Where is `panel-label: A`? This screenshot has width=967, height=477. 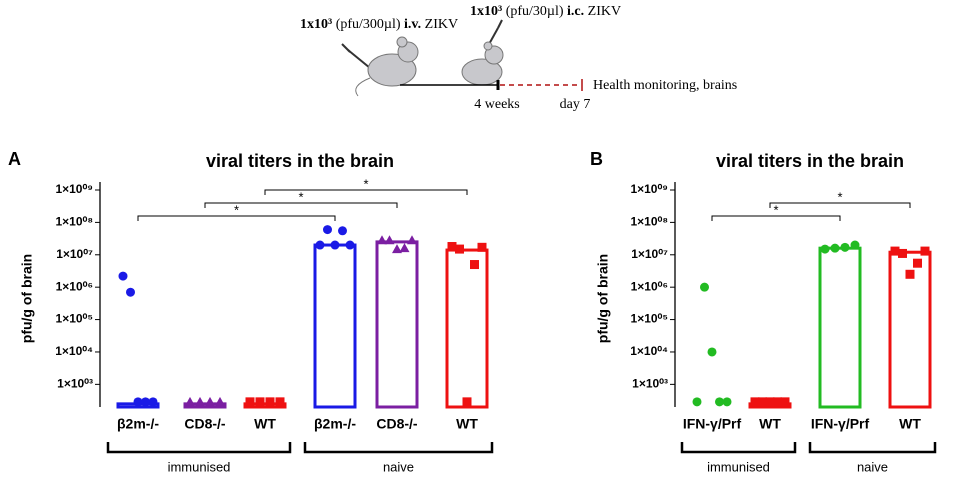
panel-label: A is located at coordinates (14, 159).